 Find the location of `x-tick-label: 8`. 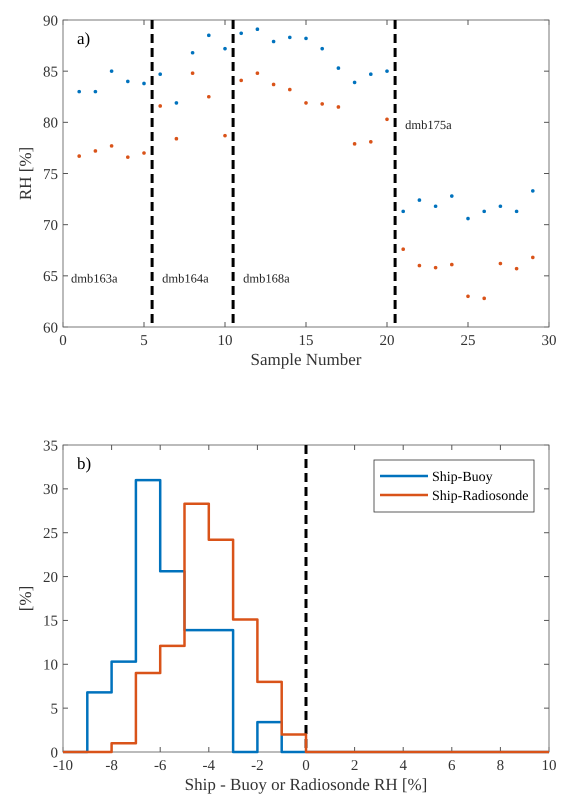

x-tick-label: 8 is located at coordinates (500, 766).